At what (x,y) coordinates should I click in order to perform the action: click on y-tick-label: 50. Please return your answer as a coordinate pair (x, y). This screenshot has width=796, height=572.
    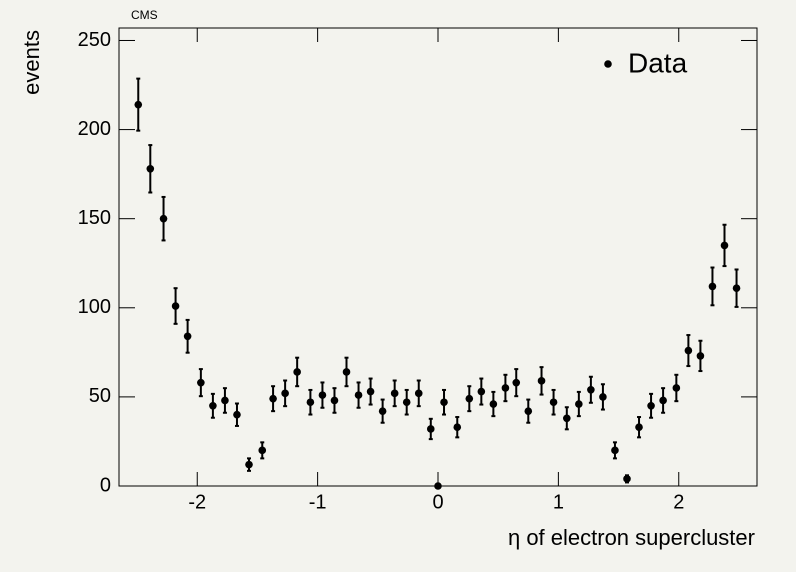
    Looking at the image, I should click on (100, 396).